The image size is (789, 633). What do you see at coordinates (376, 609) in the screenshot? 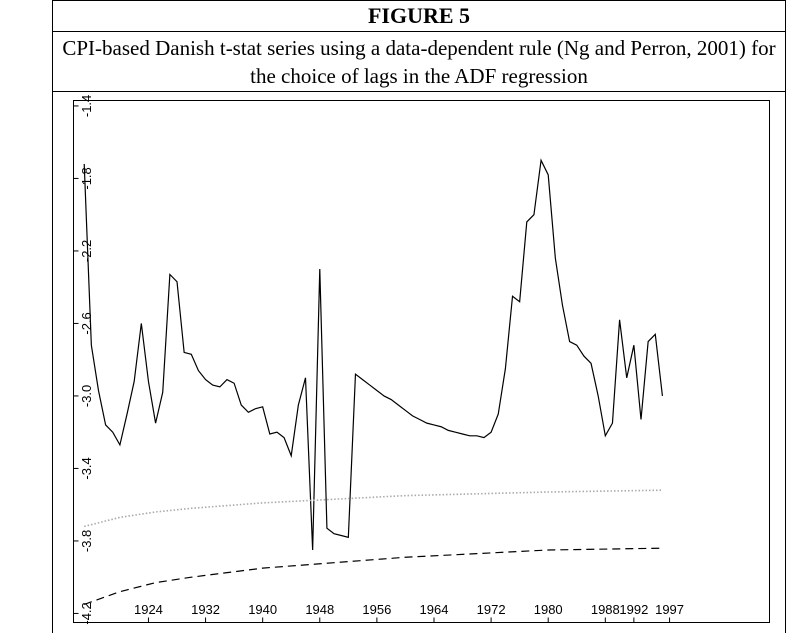
I see `x-tick-label: 1956` at bounding box center [376, 609].